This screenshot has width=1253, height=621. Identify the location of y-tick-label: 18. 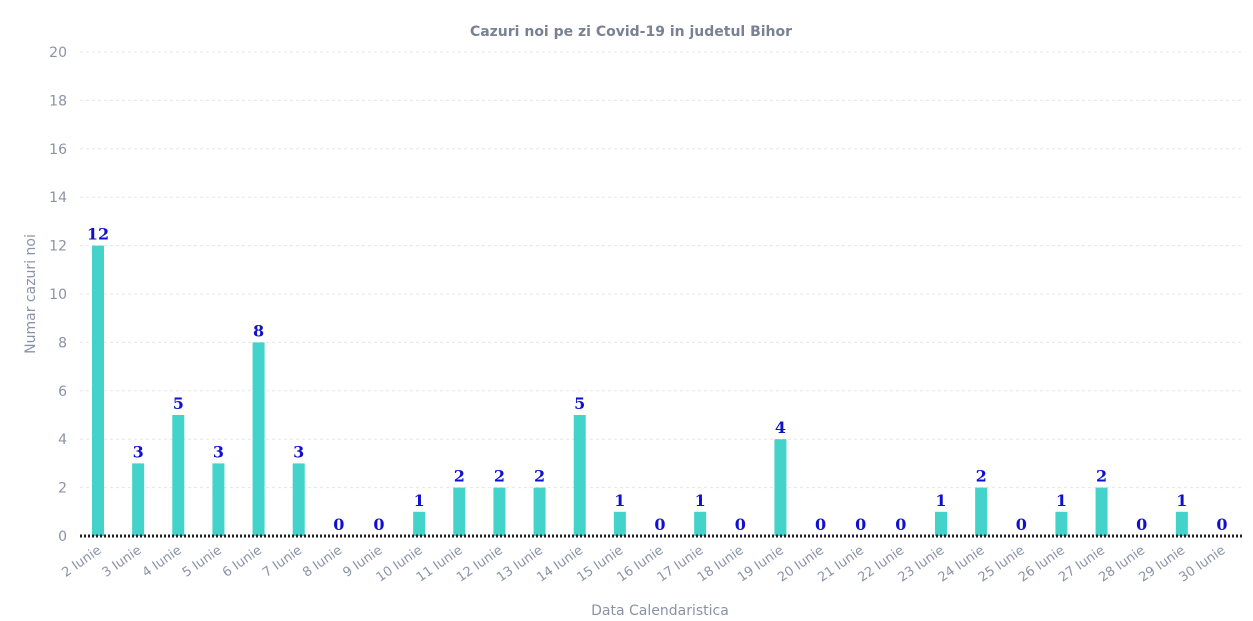
(58, 101).